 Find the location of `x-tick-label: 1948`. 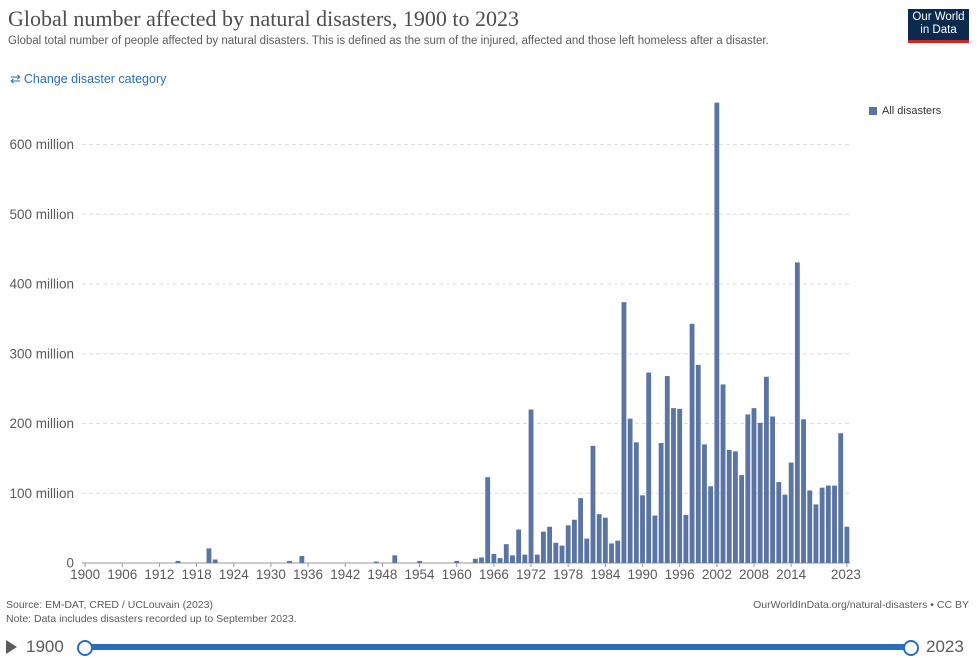

x-tick-label: 1948 is located at coordinates (382, 574).